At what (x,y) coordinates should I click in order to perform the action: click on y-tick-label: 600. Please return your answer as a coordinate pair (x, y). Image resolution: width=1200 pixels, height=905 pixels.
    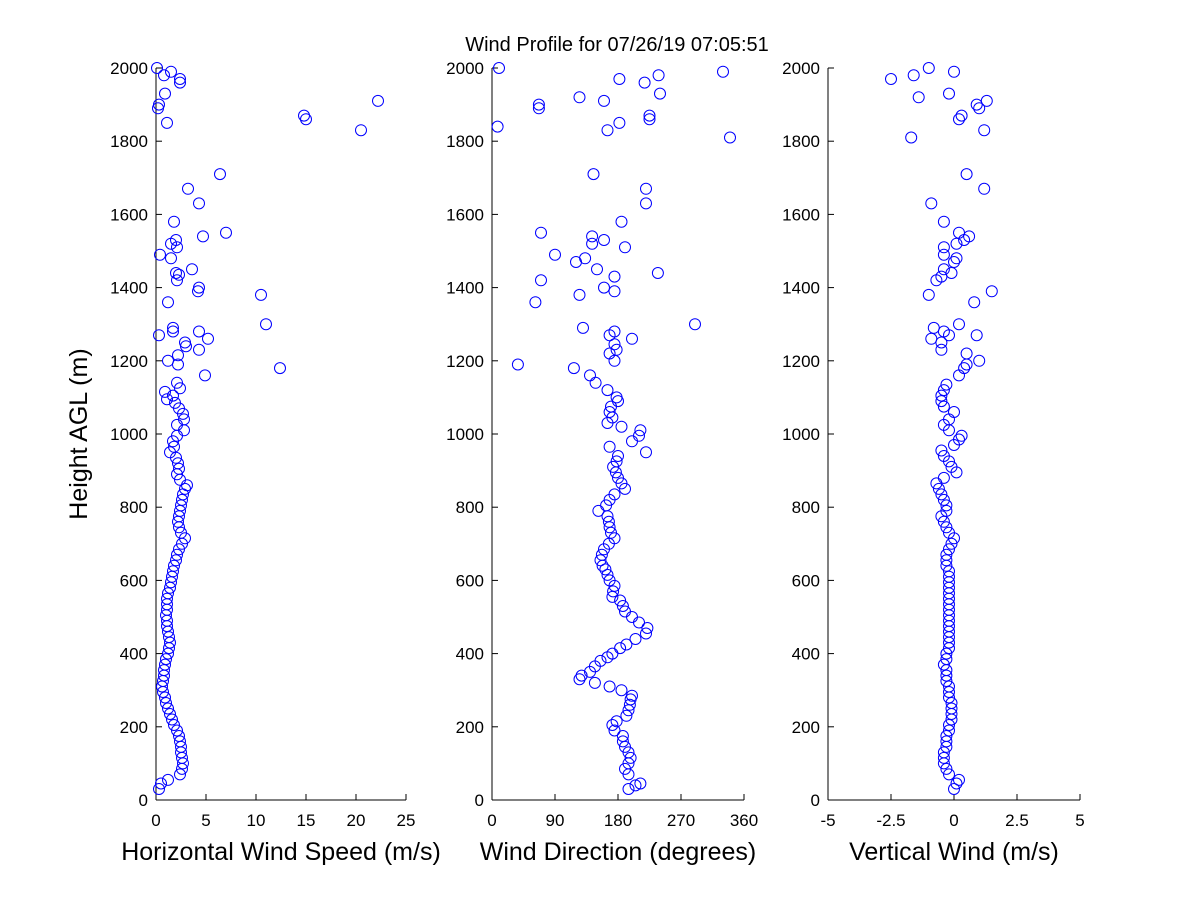
    Looking at the image, I should click on (470, 580).